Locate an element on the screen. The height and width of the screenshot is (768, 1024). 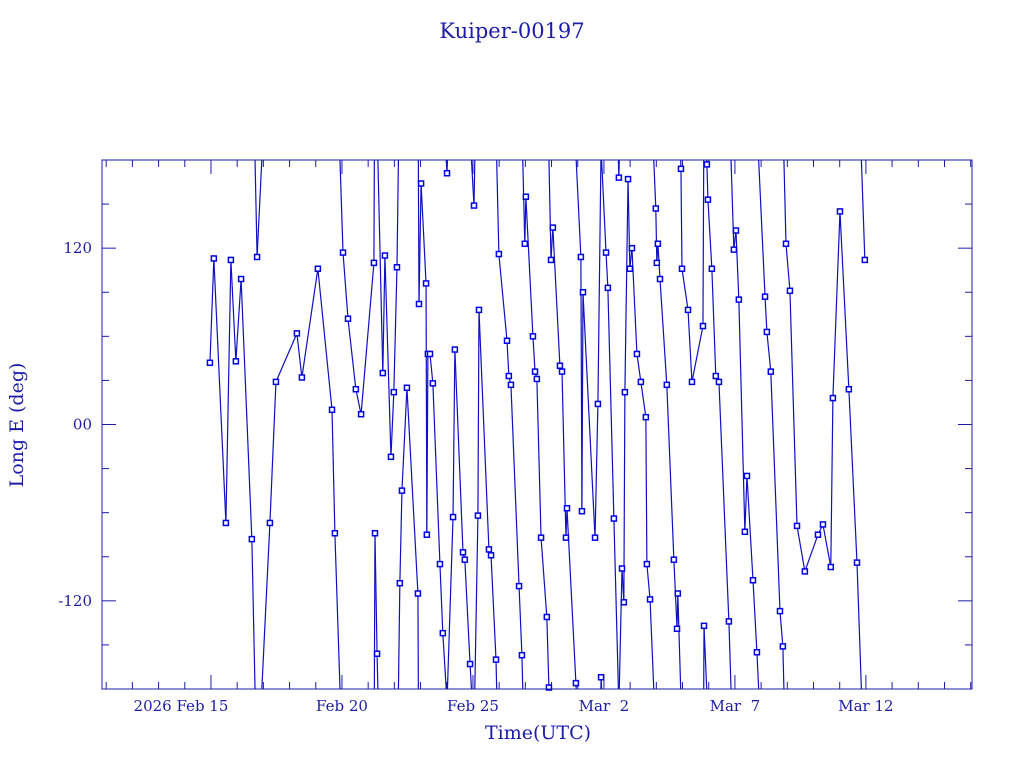
x-tick-label: Feb 20 is located at coordinates (342, 706).